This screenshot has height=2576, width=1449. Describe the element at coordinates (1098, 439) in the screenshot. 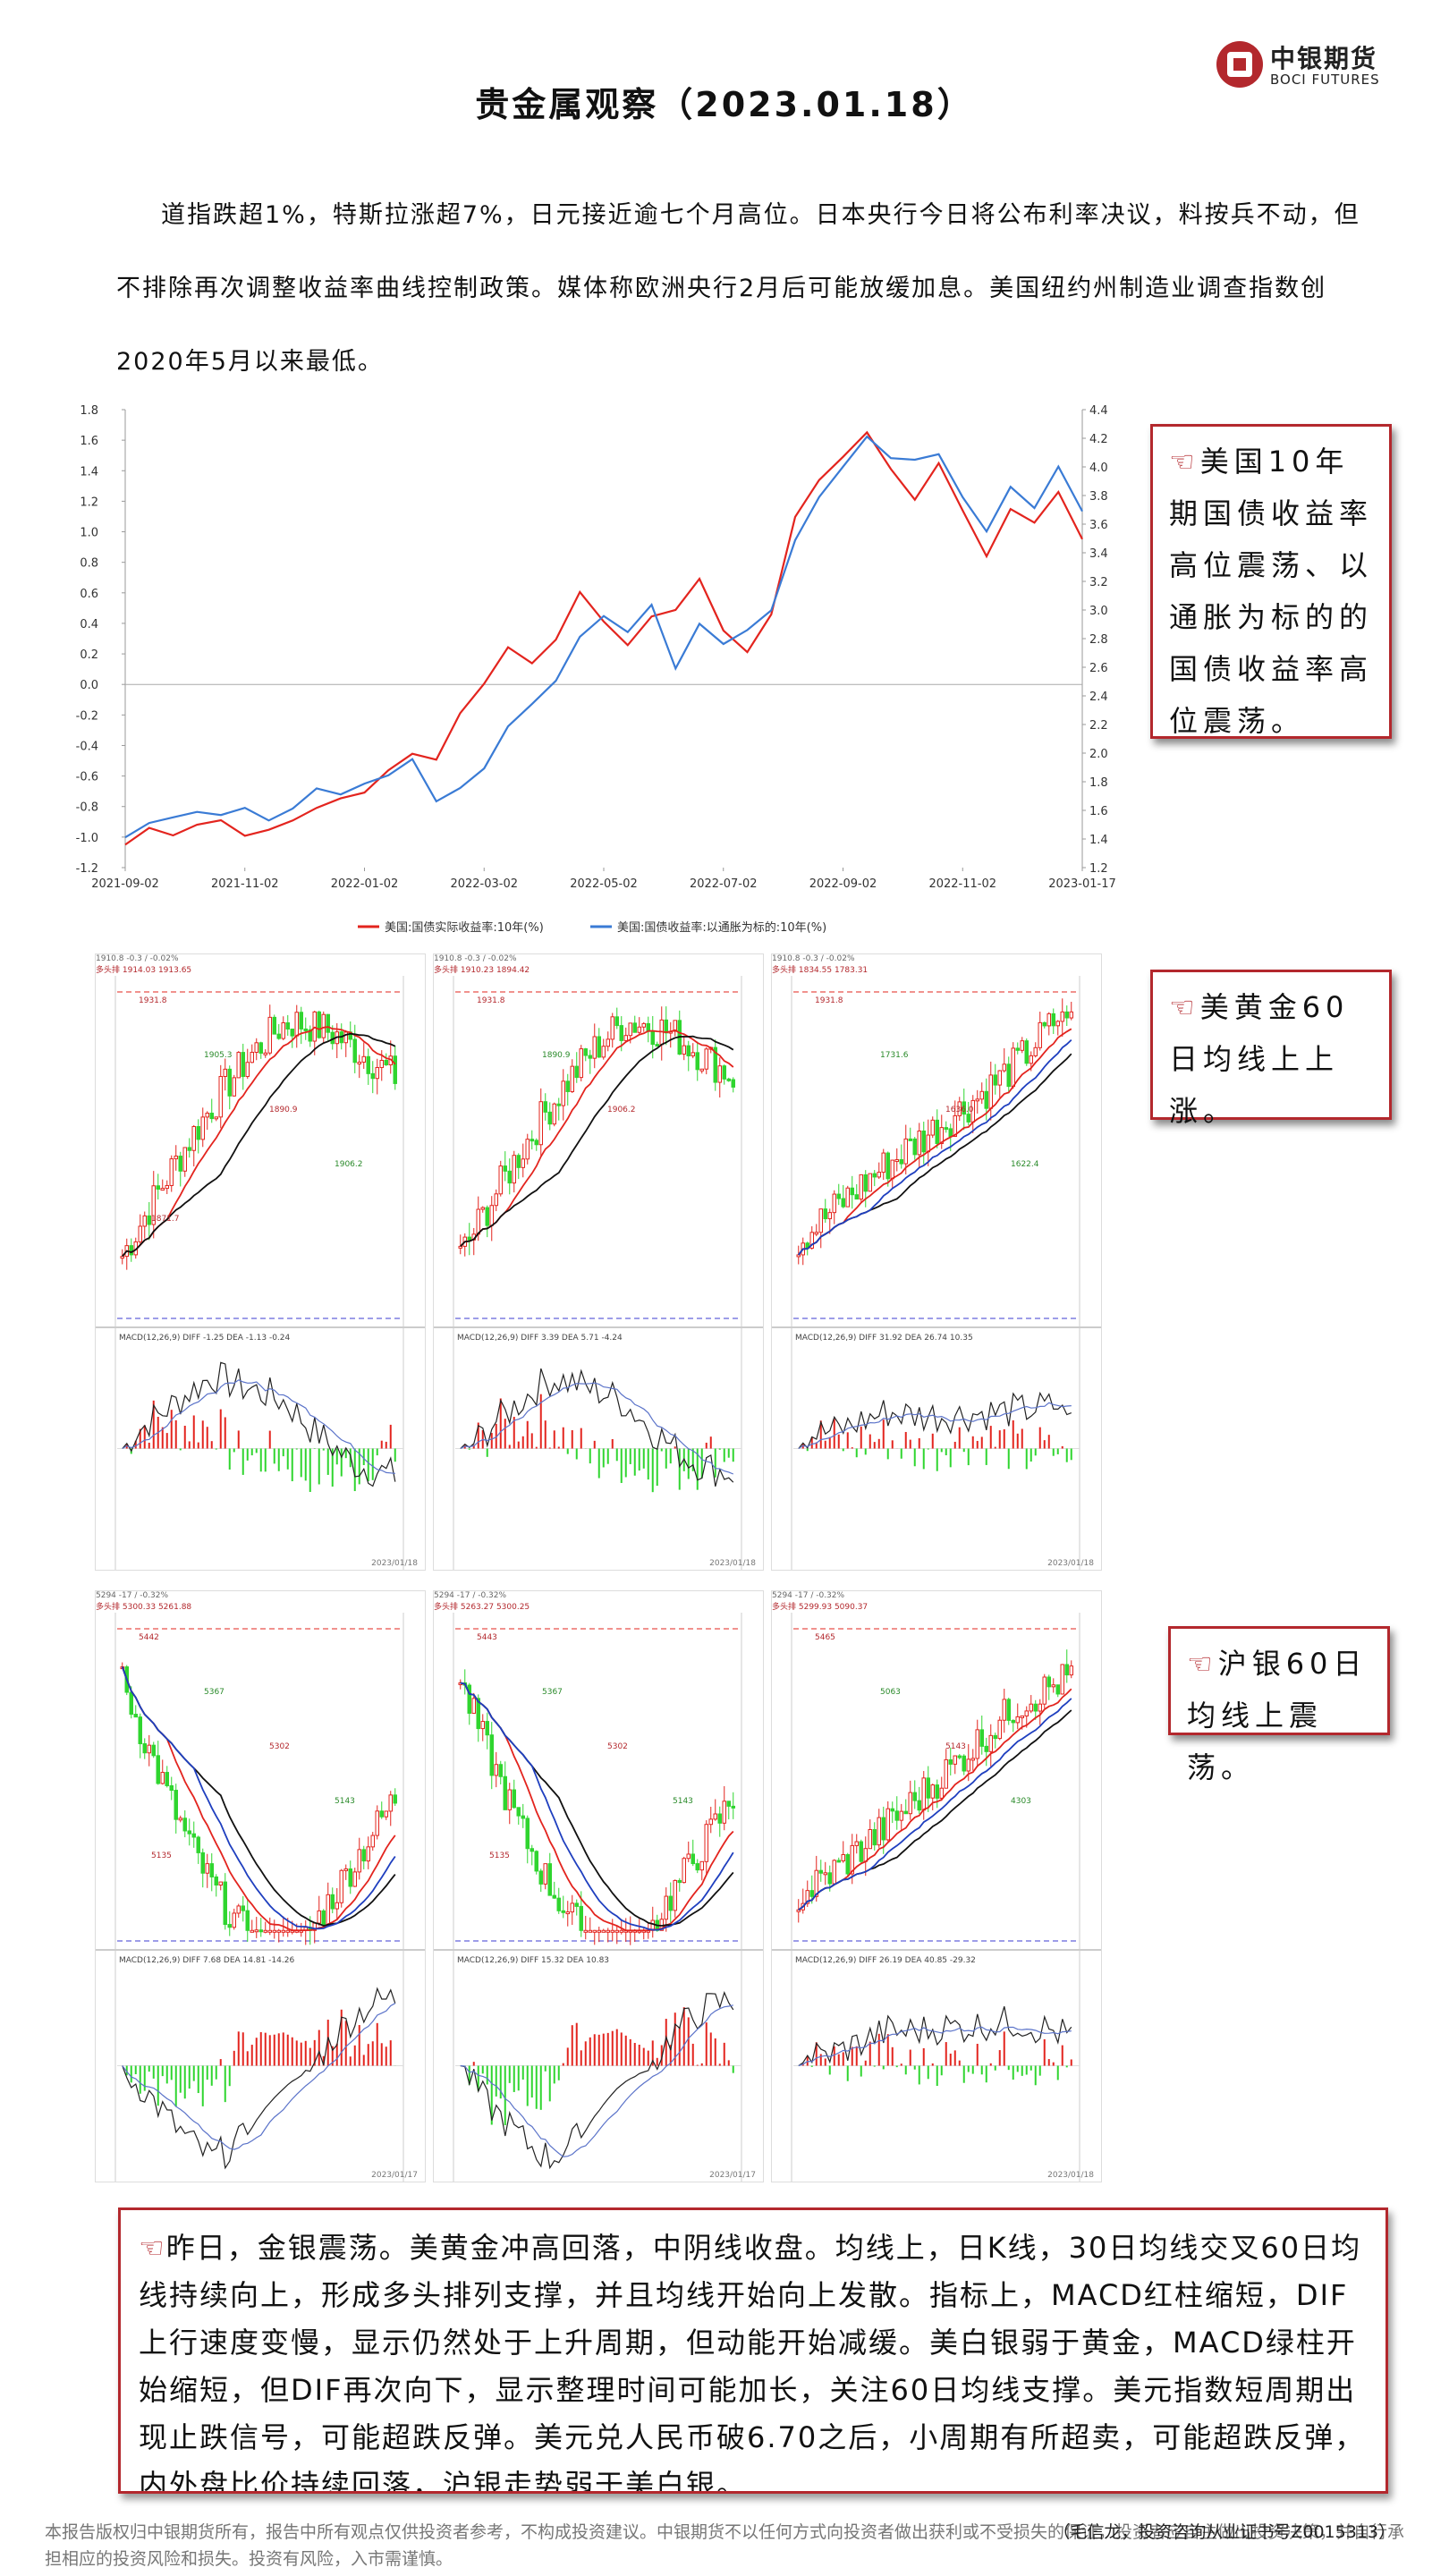

I see `y-right-tick-label: 4.2` at that location.